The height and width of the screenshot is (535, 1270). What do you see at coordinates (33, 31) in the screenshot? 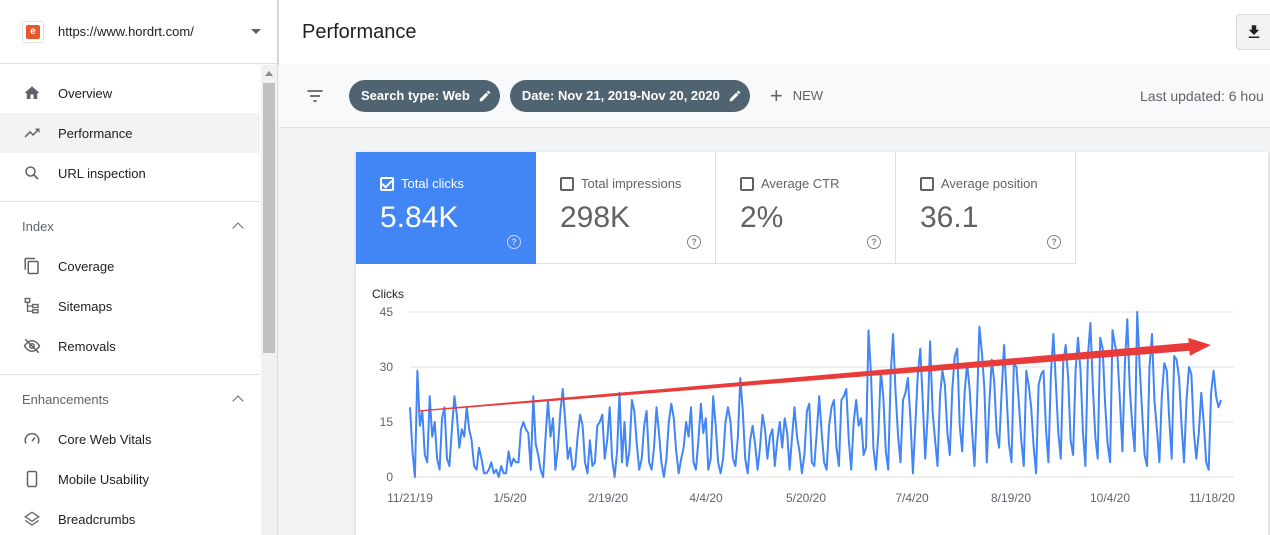
I see `site-logo: e` at bounding box center [33, 31].